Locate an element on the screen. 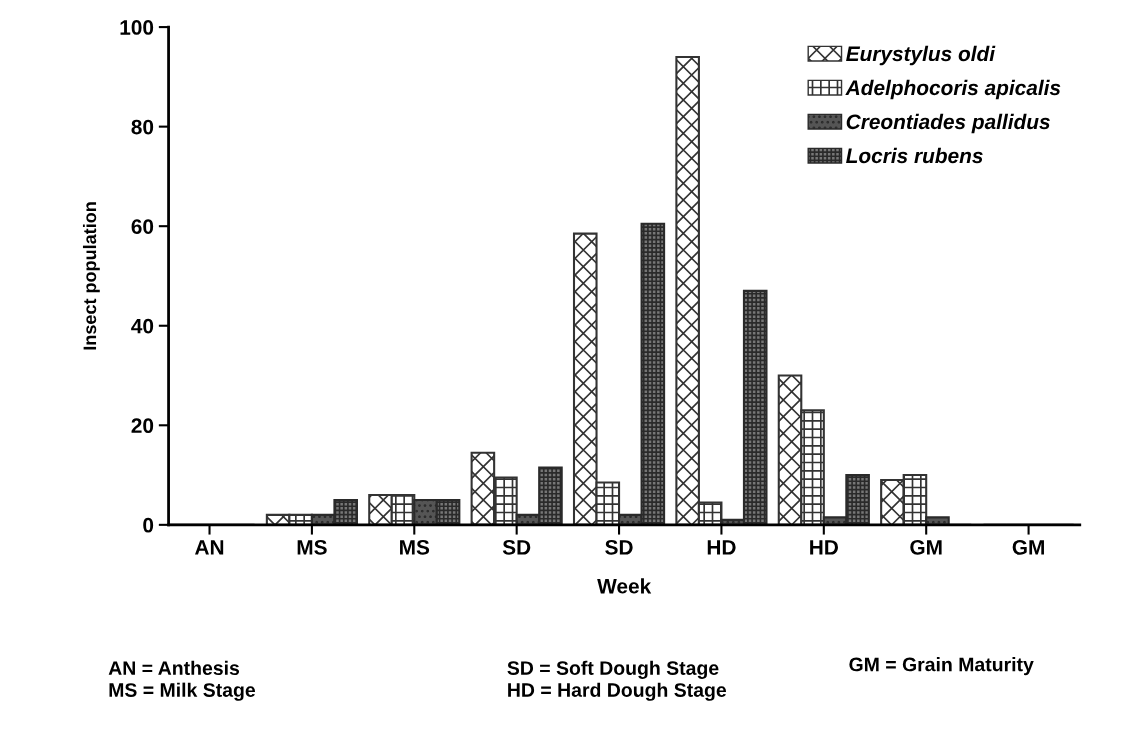  y-tick-label: 40 is located at coordinates (142, 326).